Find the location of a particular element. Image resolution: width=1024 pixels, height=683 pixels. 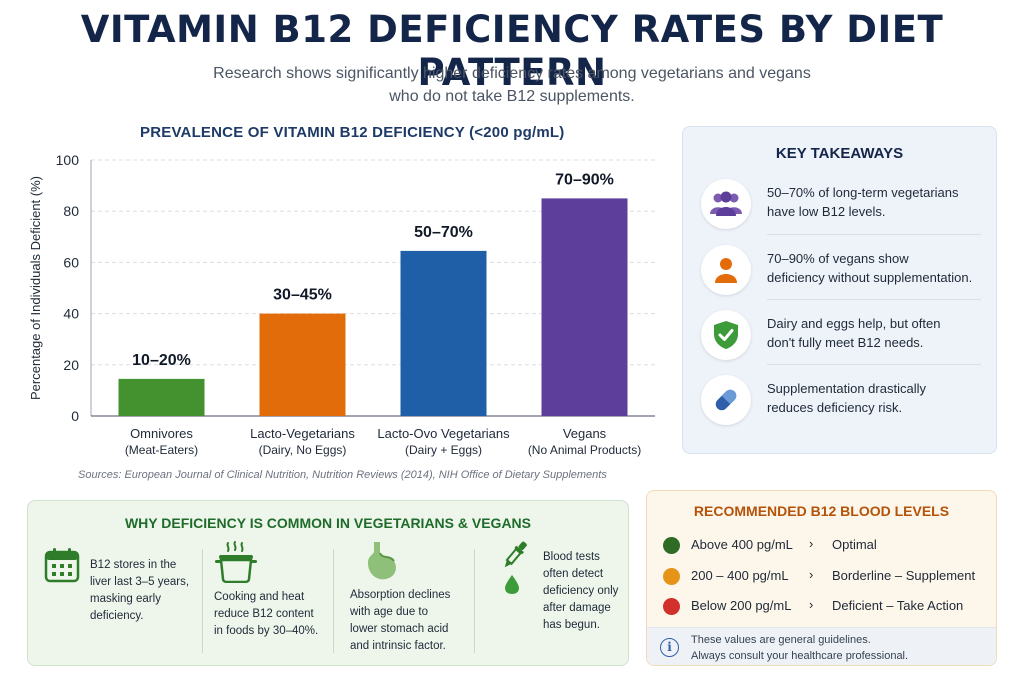

level-status: Deficient – Take Action is located at coordinates (898, 605).